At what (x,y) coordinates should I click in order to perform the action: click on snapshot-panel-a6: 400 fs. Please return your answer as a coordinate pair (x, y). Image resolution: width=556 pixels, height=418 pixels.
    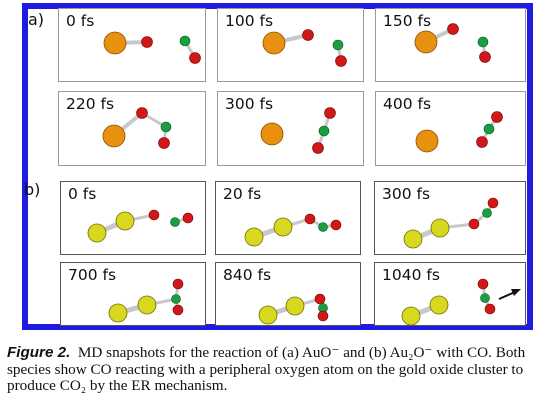
    Looking at the image, I should click on (450, 128).